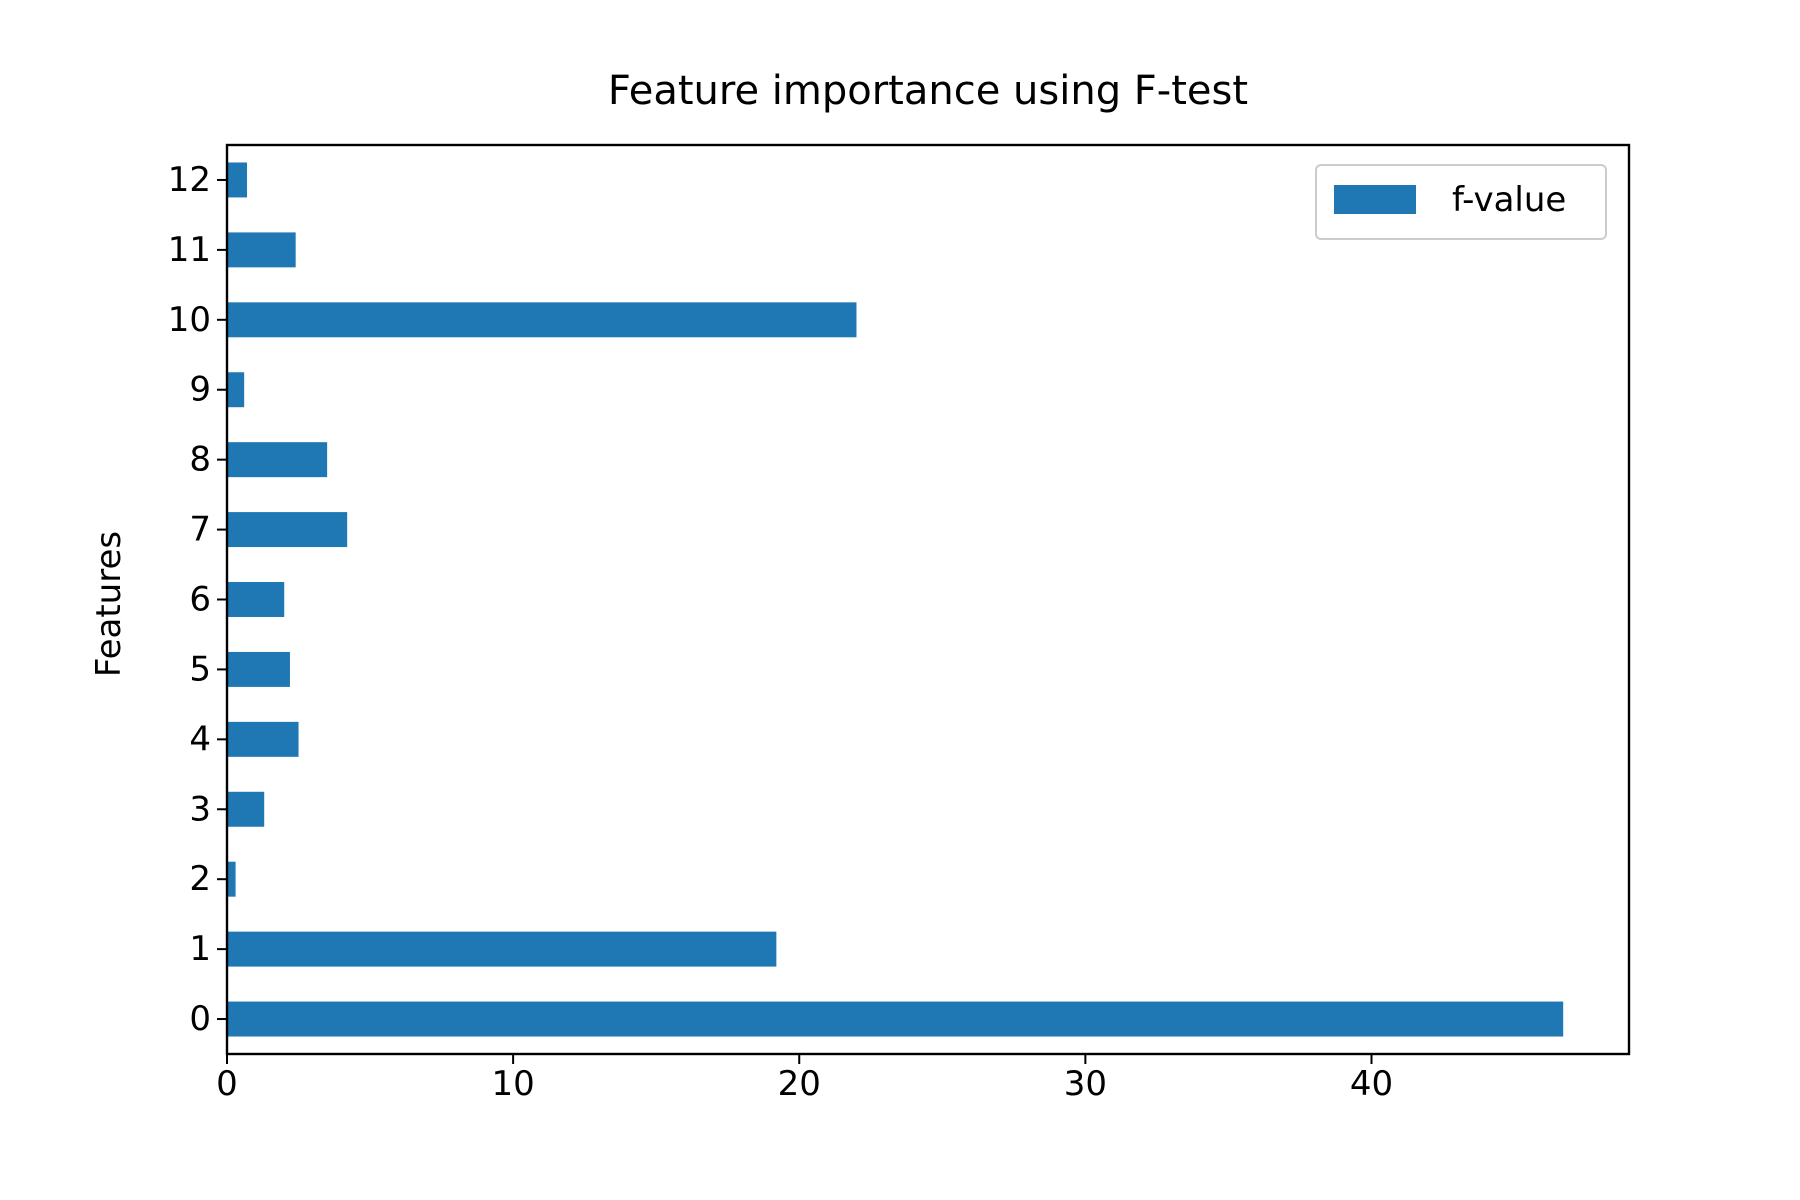 The width and height of the screenshot is (1800, 1200). Describe the element at coordinates (512, 1084) in the screenshot. I see `x-tick-label-10: 10` at that location.